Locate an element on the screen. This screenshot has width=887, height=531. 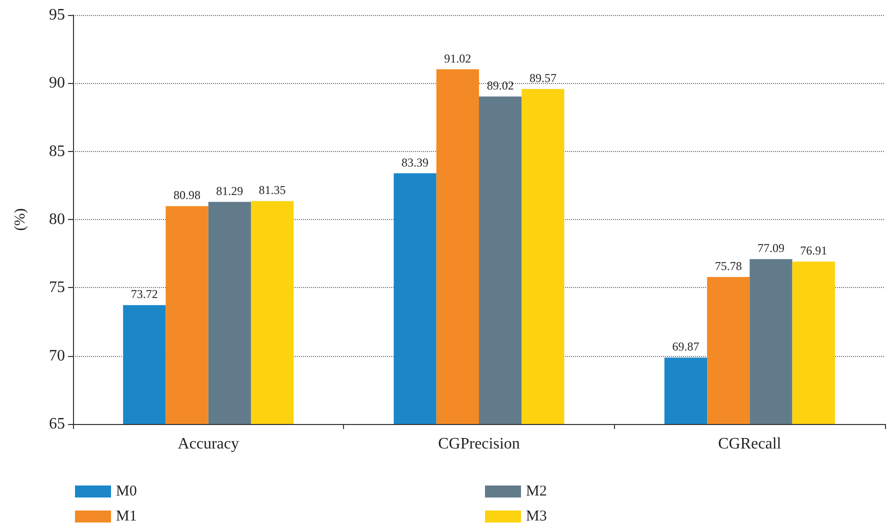
y-tick-label: 80 is located at coordinates (57, 219).